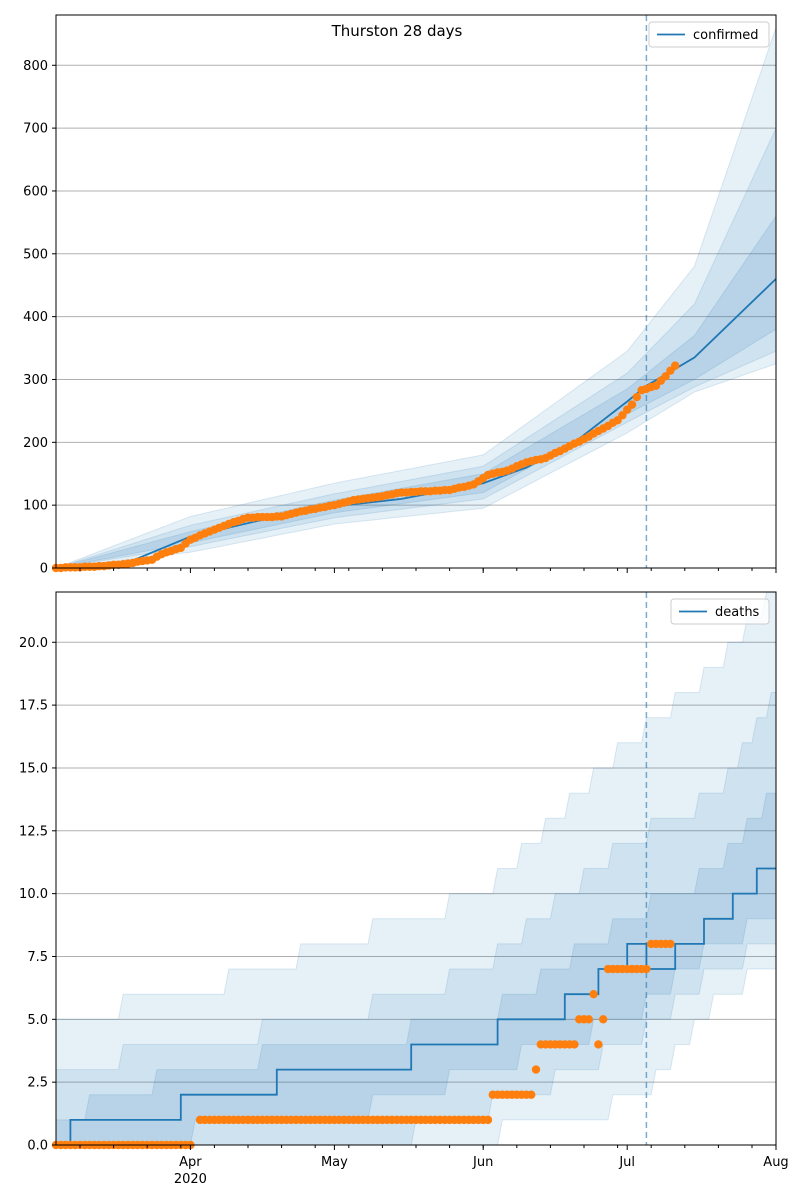 The width and height of the screenshot is (800, 1200). Describe the element at coordinates (397, 31) in the screenshot. I see `figure-title: Thurston 28 days` at that location.